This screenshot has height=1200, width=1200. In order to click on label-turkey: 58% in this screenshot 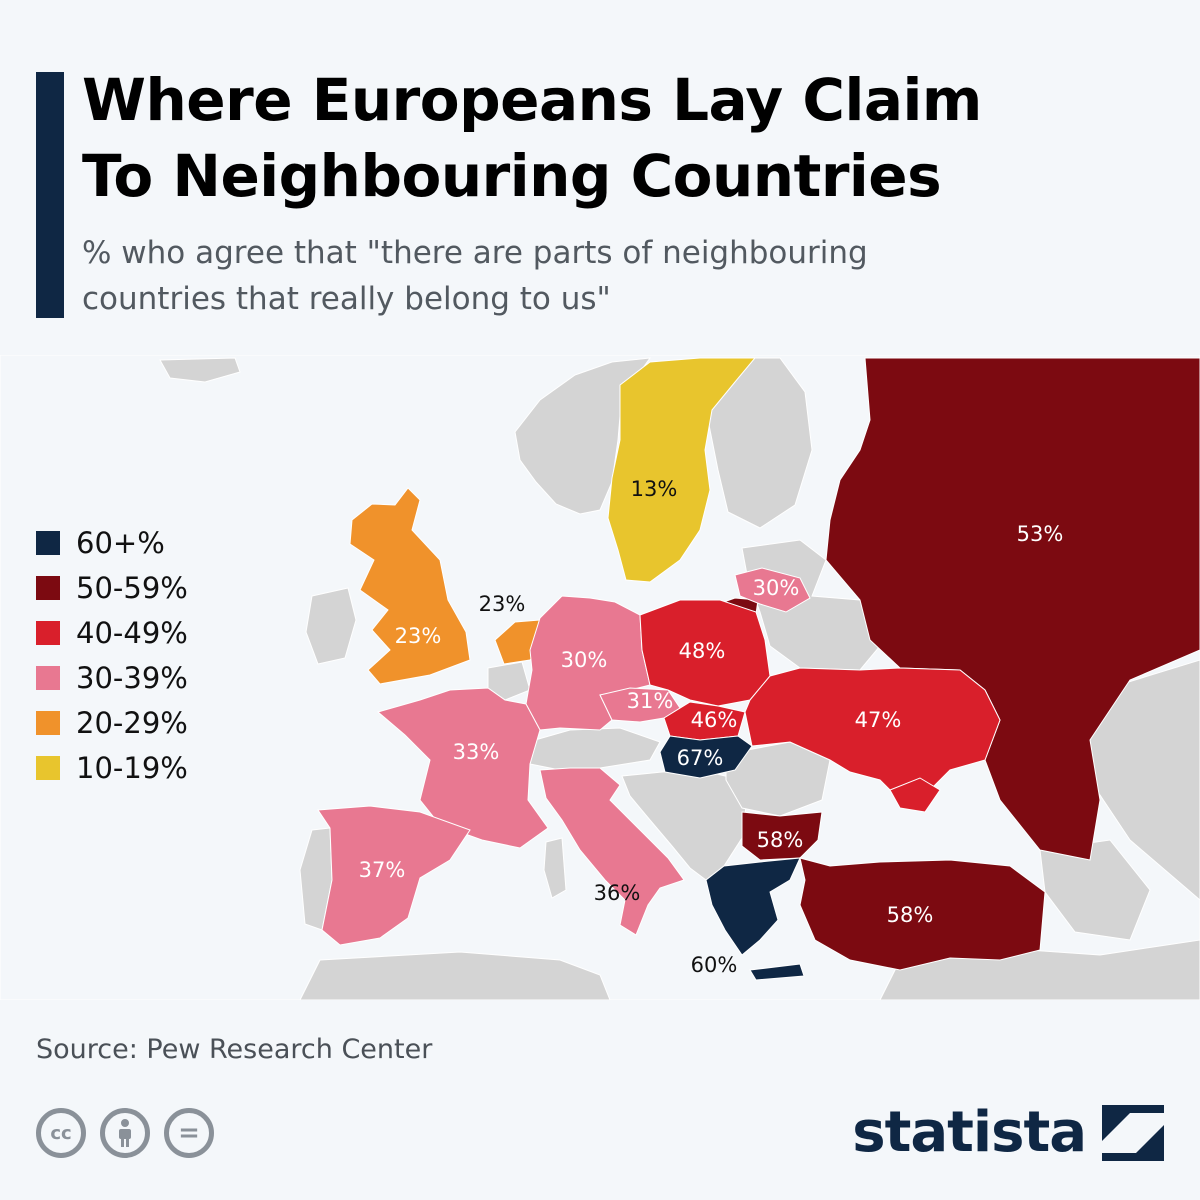, I will do `click(910, 915)`.